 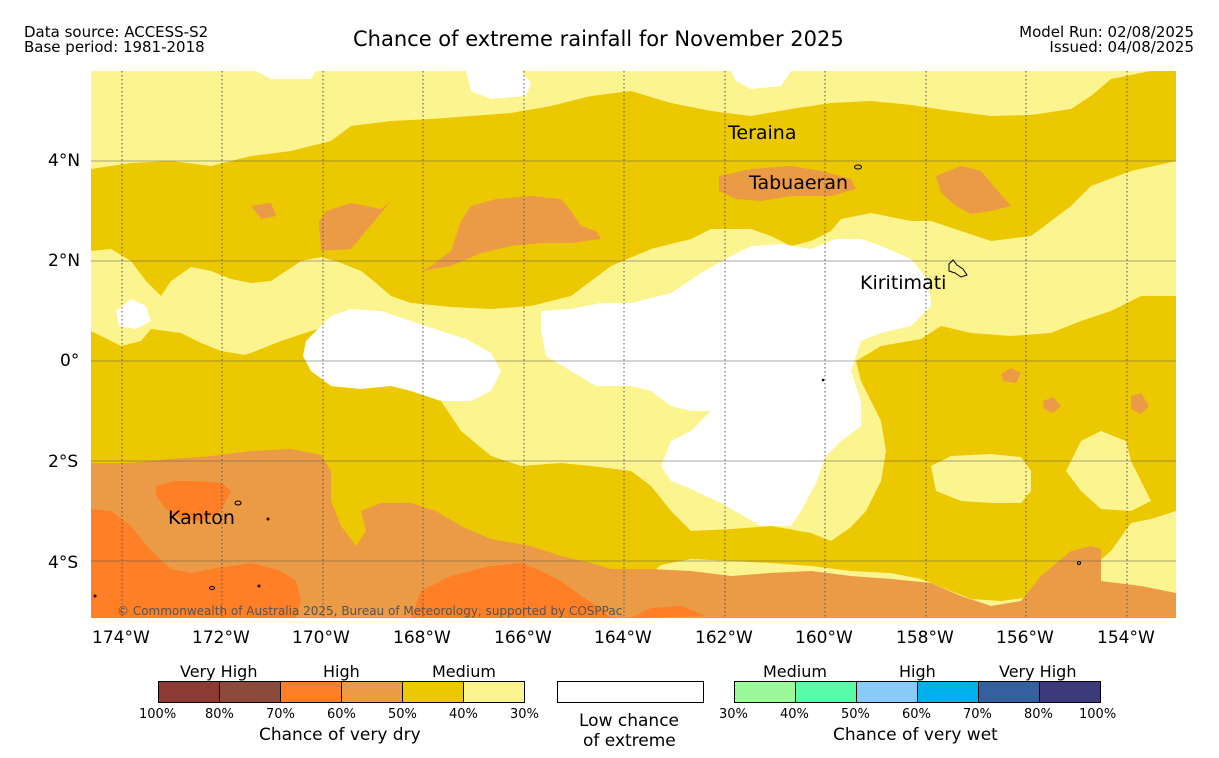 What do you see at coordinates (629, 741) in the screenshot?
I see `legend-neutral-line2: of extreme` at bounding box center [629, 741].